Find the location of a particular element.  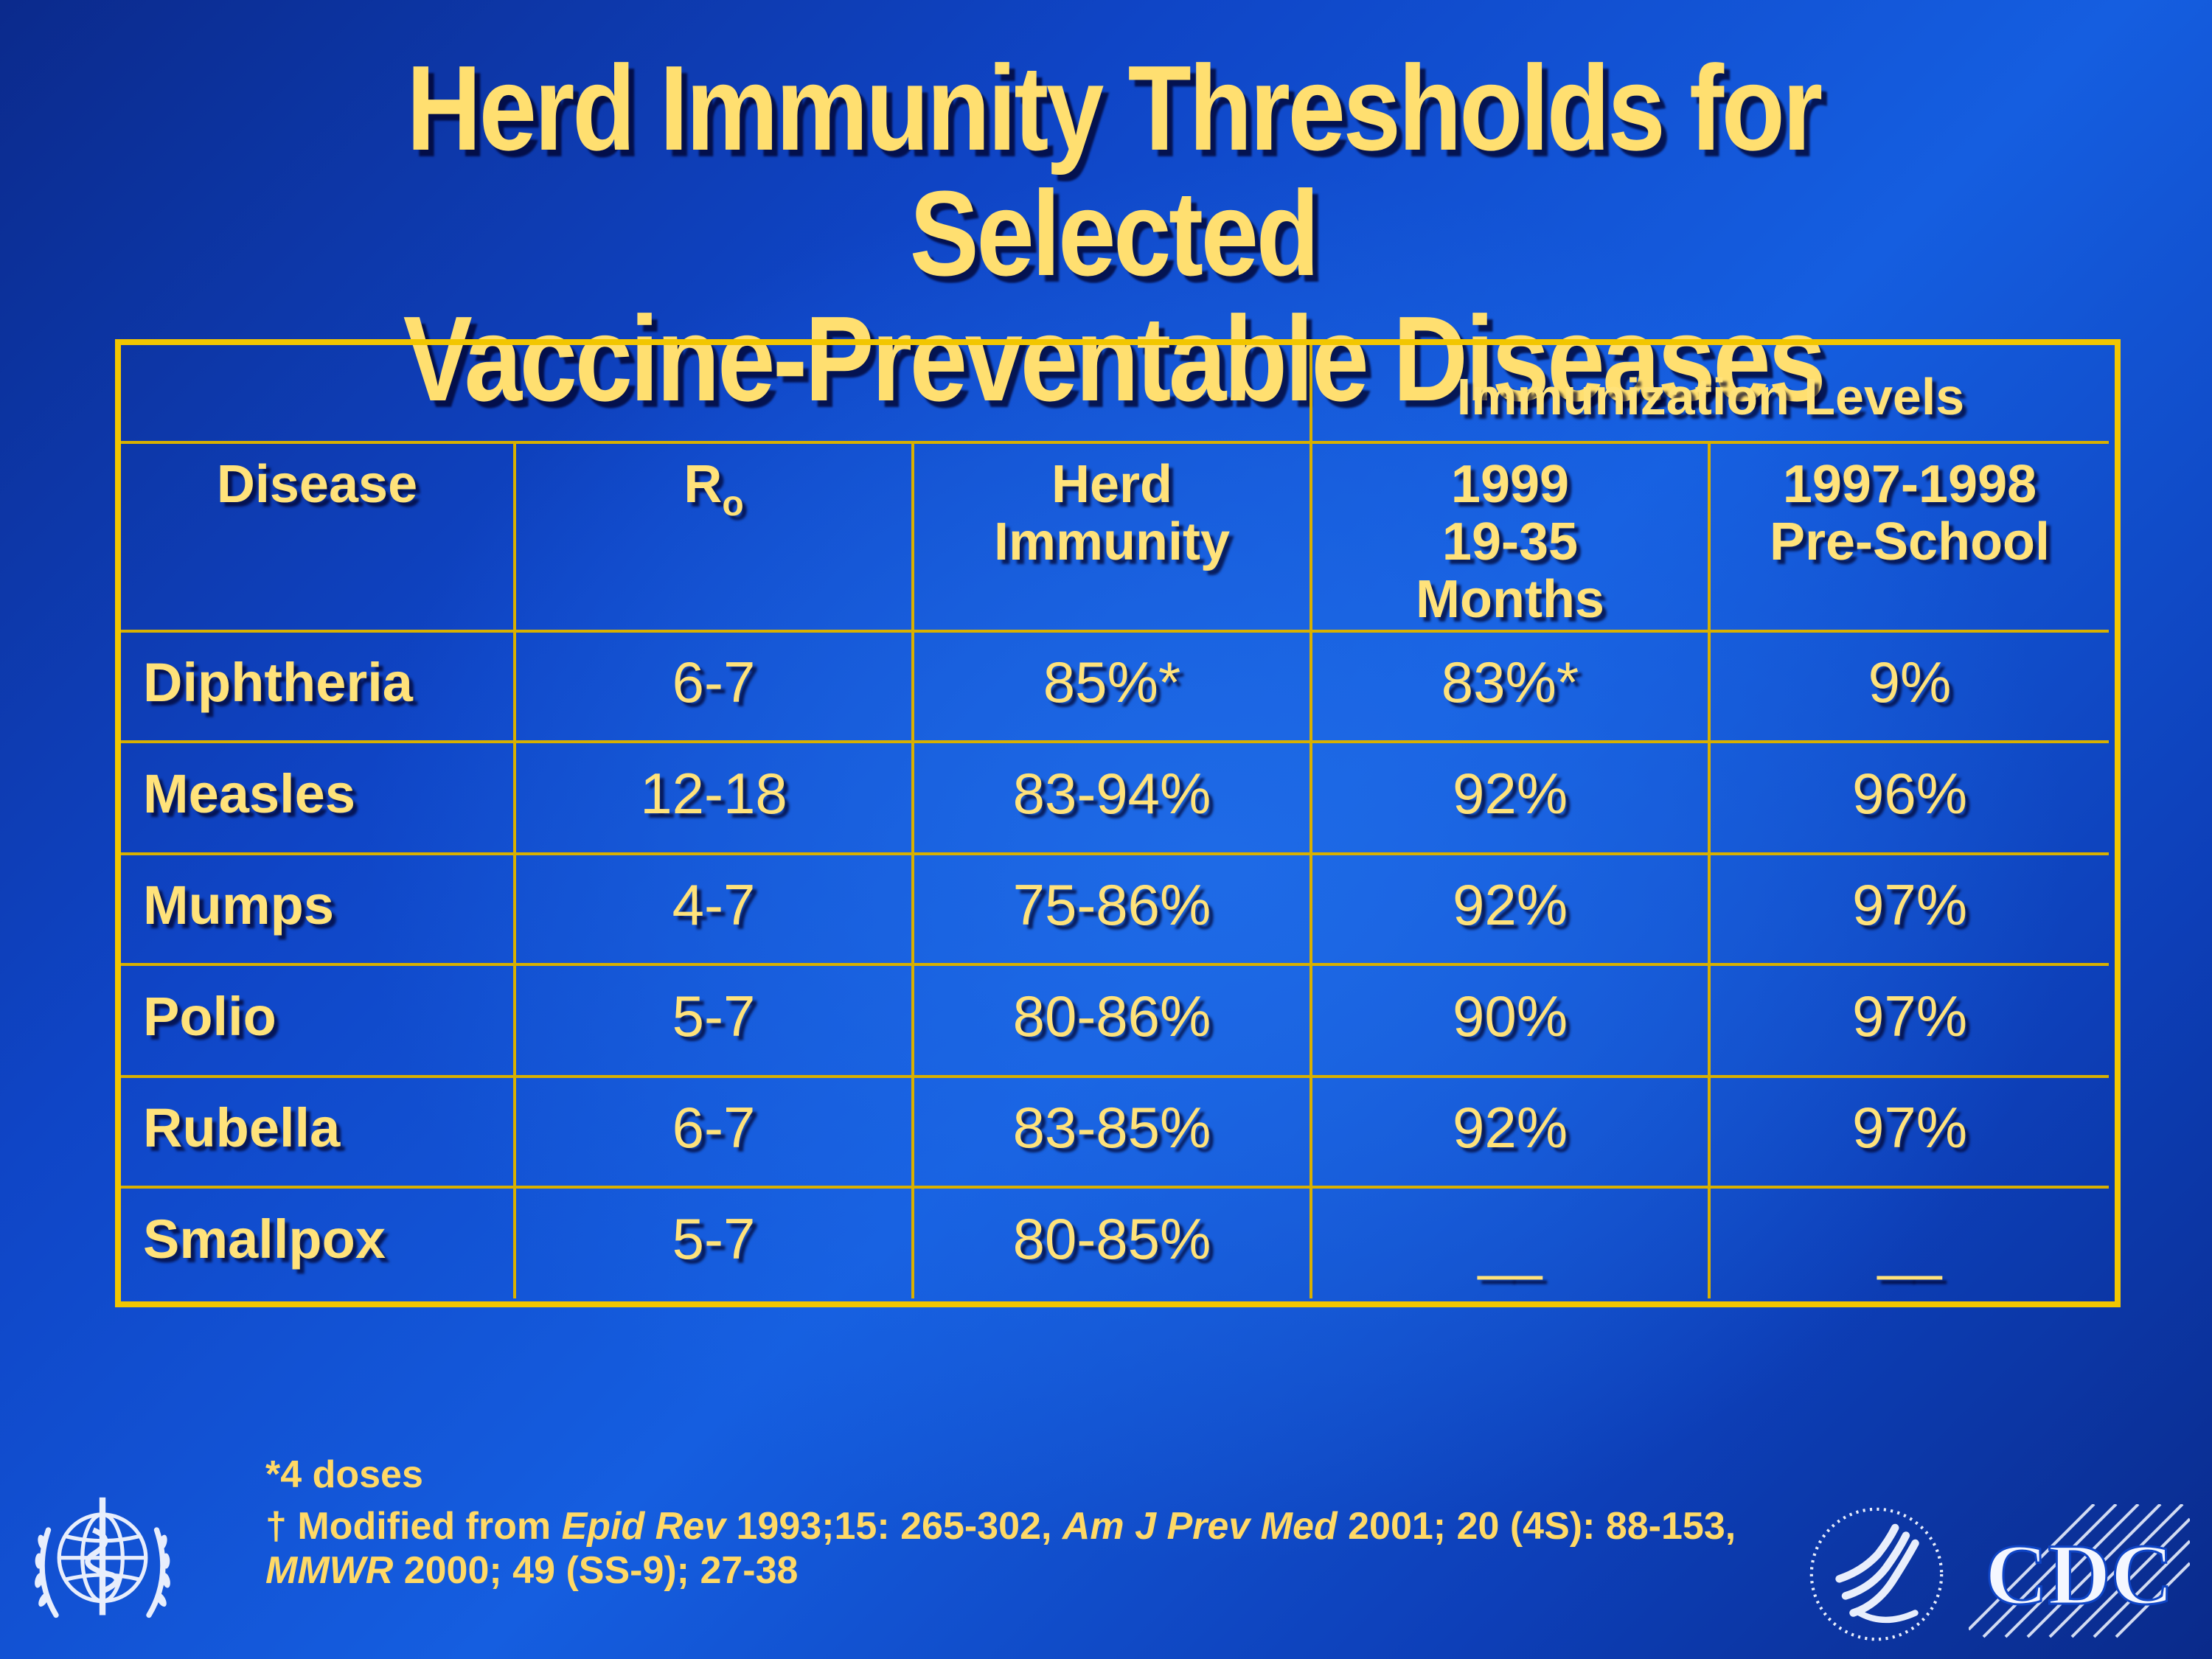

coverage-1999-value: 83%* is located at coordinates (1511, 688).